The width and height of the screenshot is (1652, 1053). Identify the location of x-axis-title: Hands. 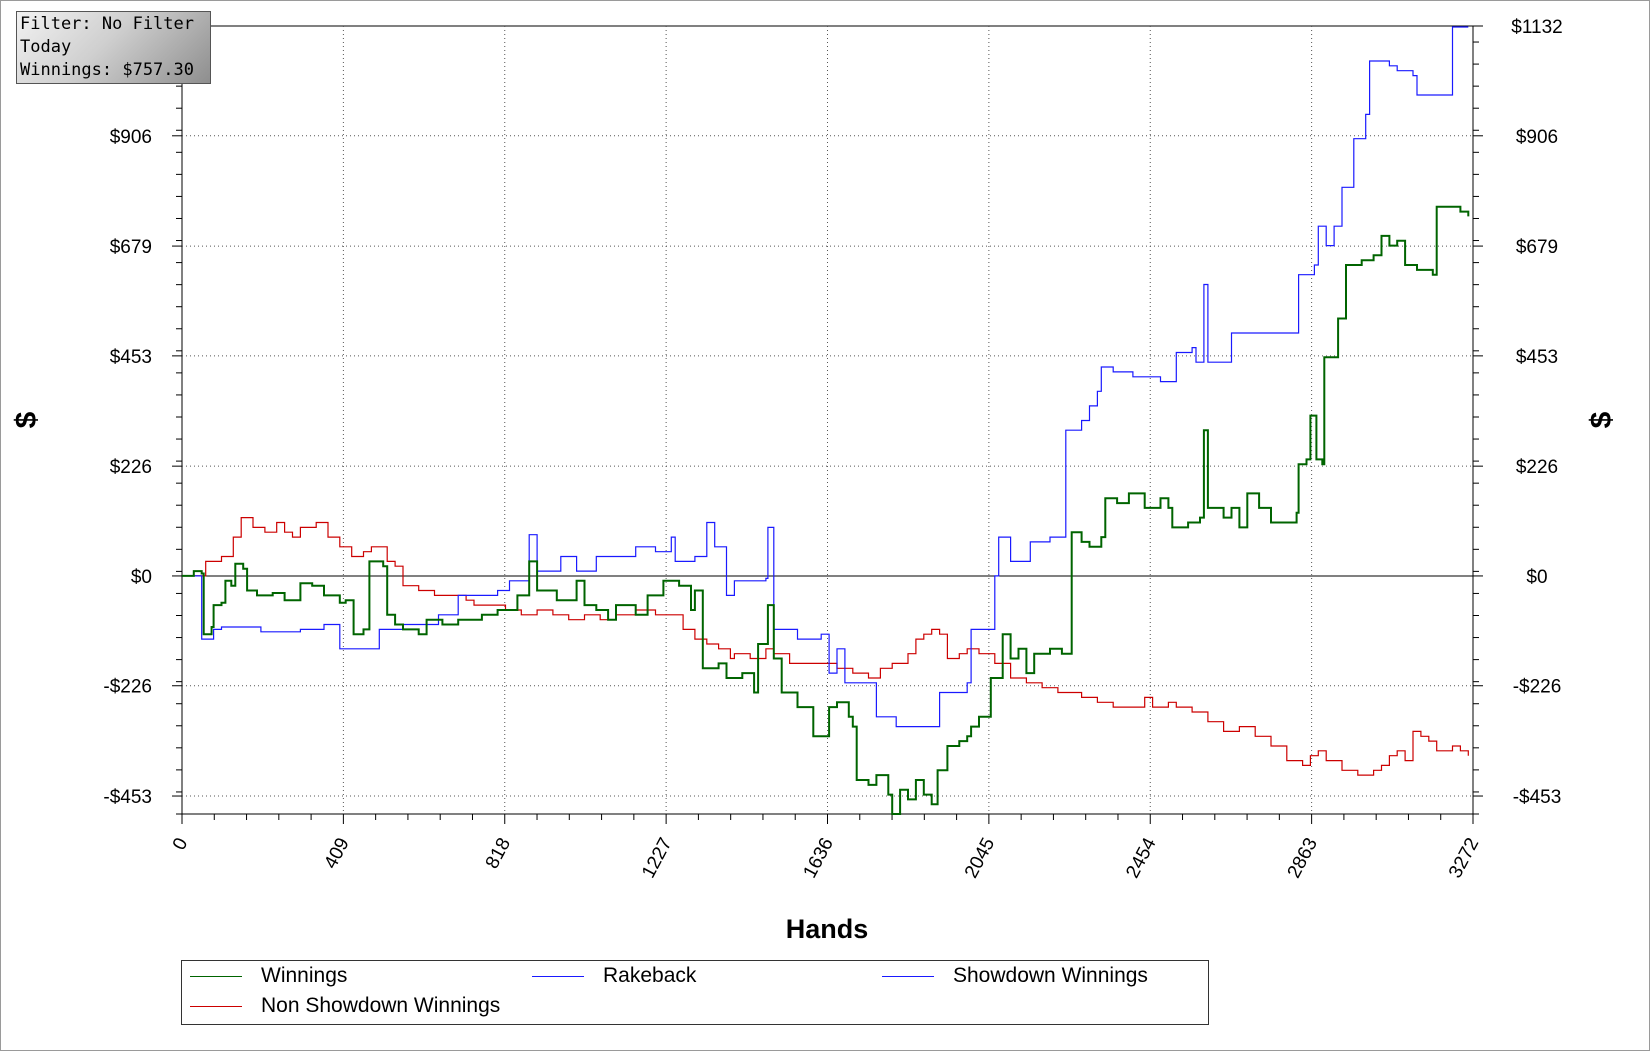
(827, 929).